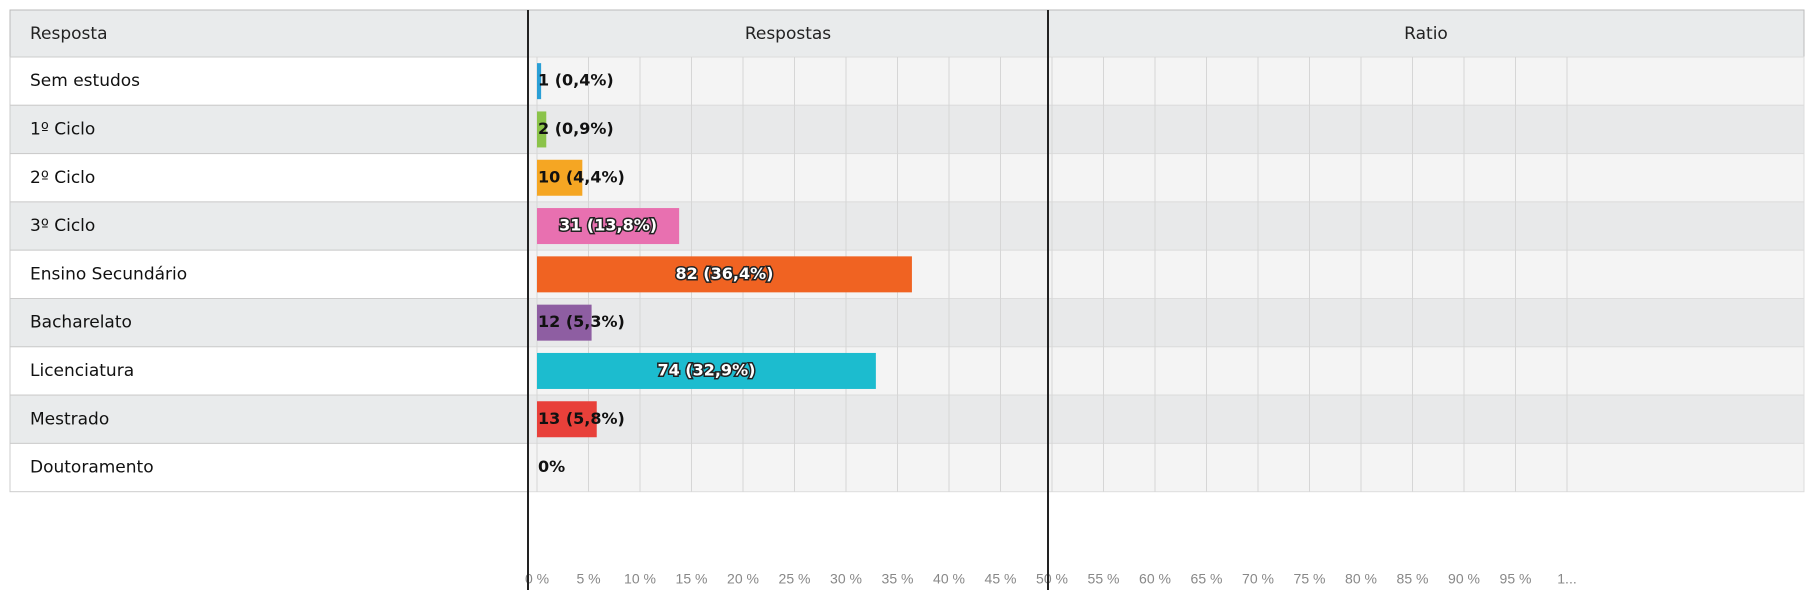 This screenshot has width=1814, height=615. Describe the element at coordinates (537, 579) in the screenshot. I see `x-tick-label: 0 %` at that location.